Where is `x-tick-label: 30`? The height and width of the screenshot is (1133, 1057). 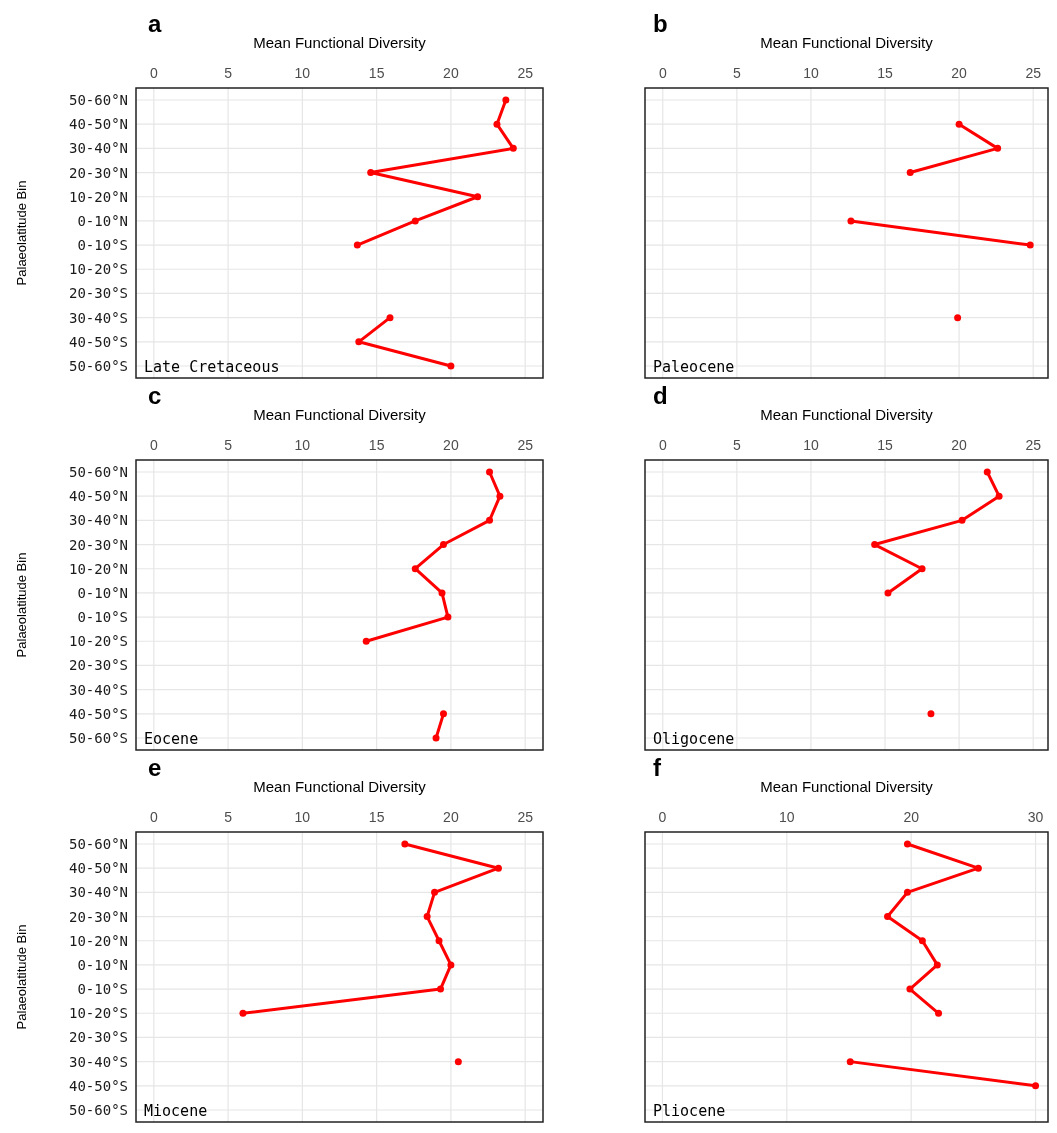 x-tick-label: 30 is located at coordinates (1035, 817).